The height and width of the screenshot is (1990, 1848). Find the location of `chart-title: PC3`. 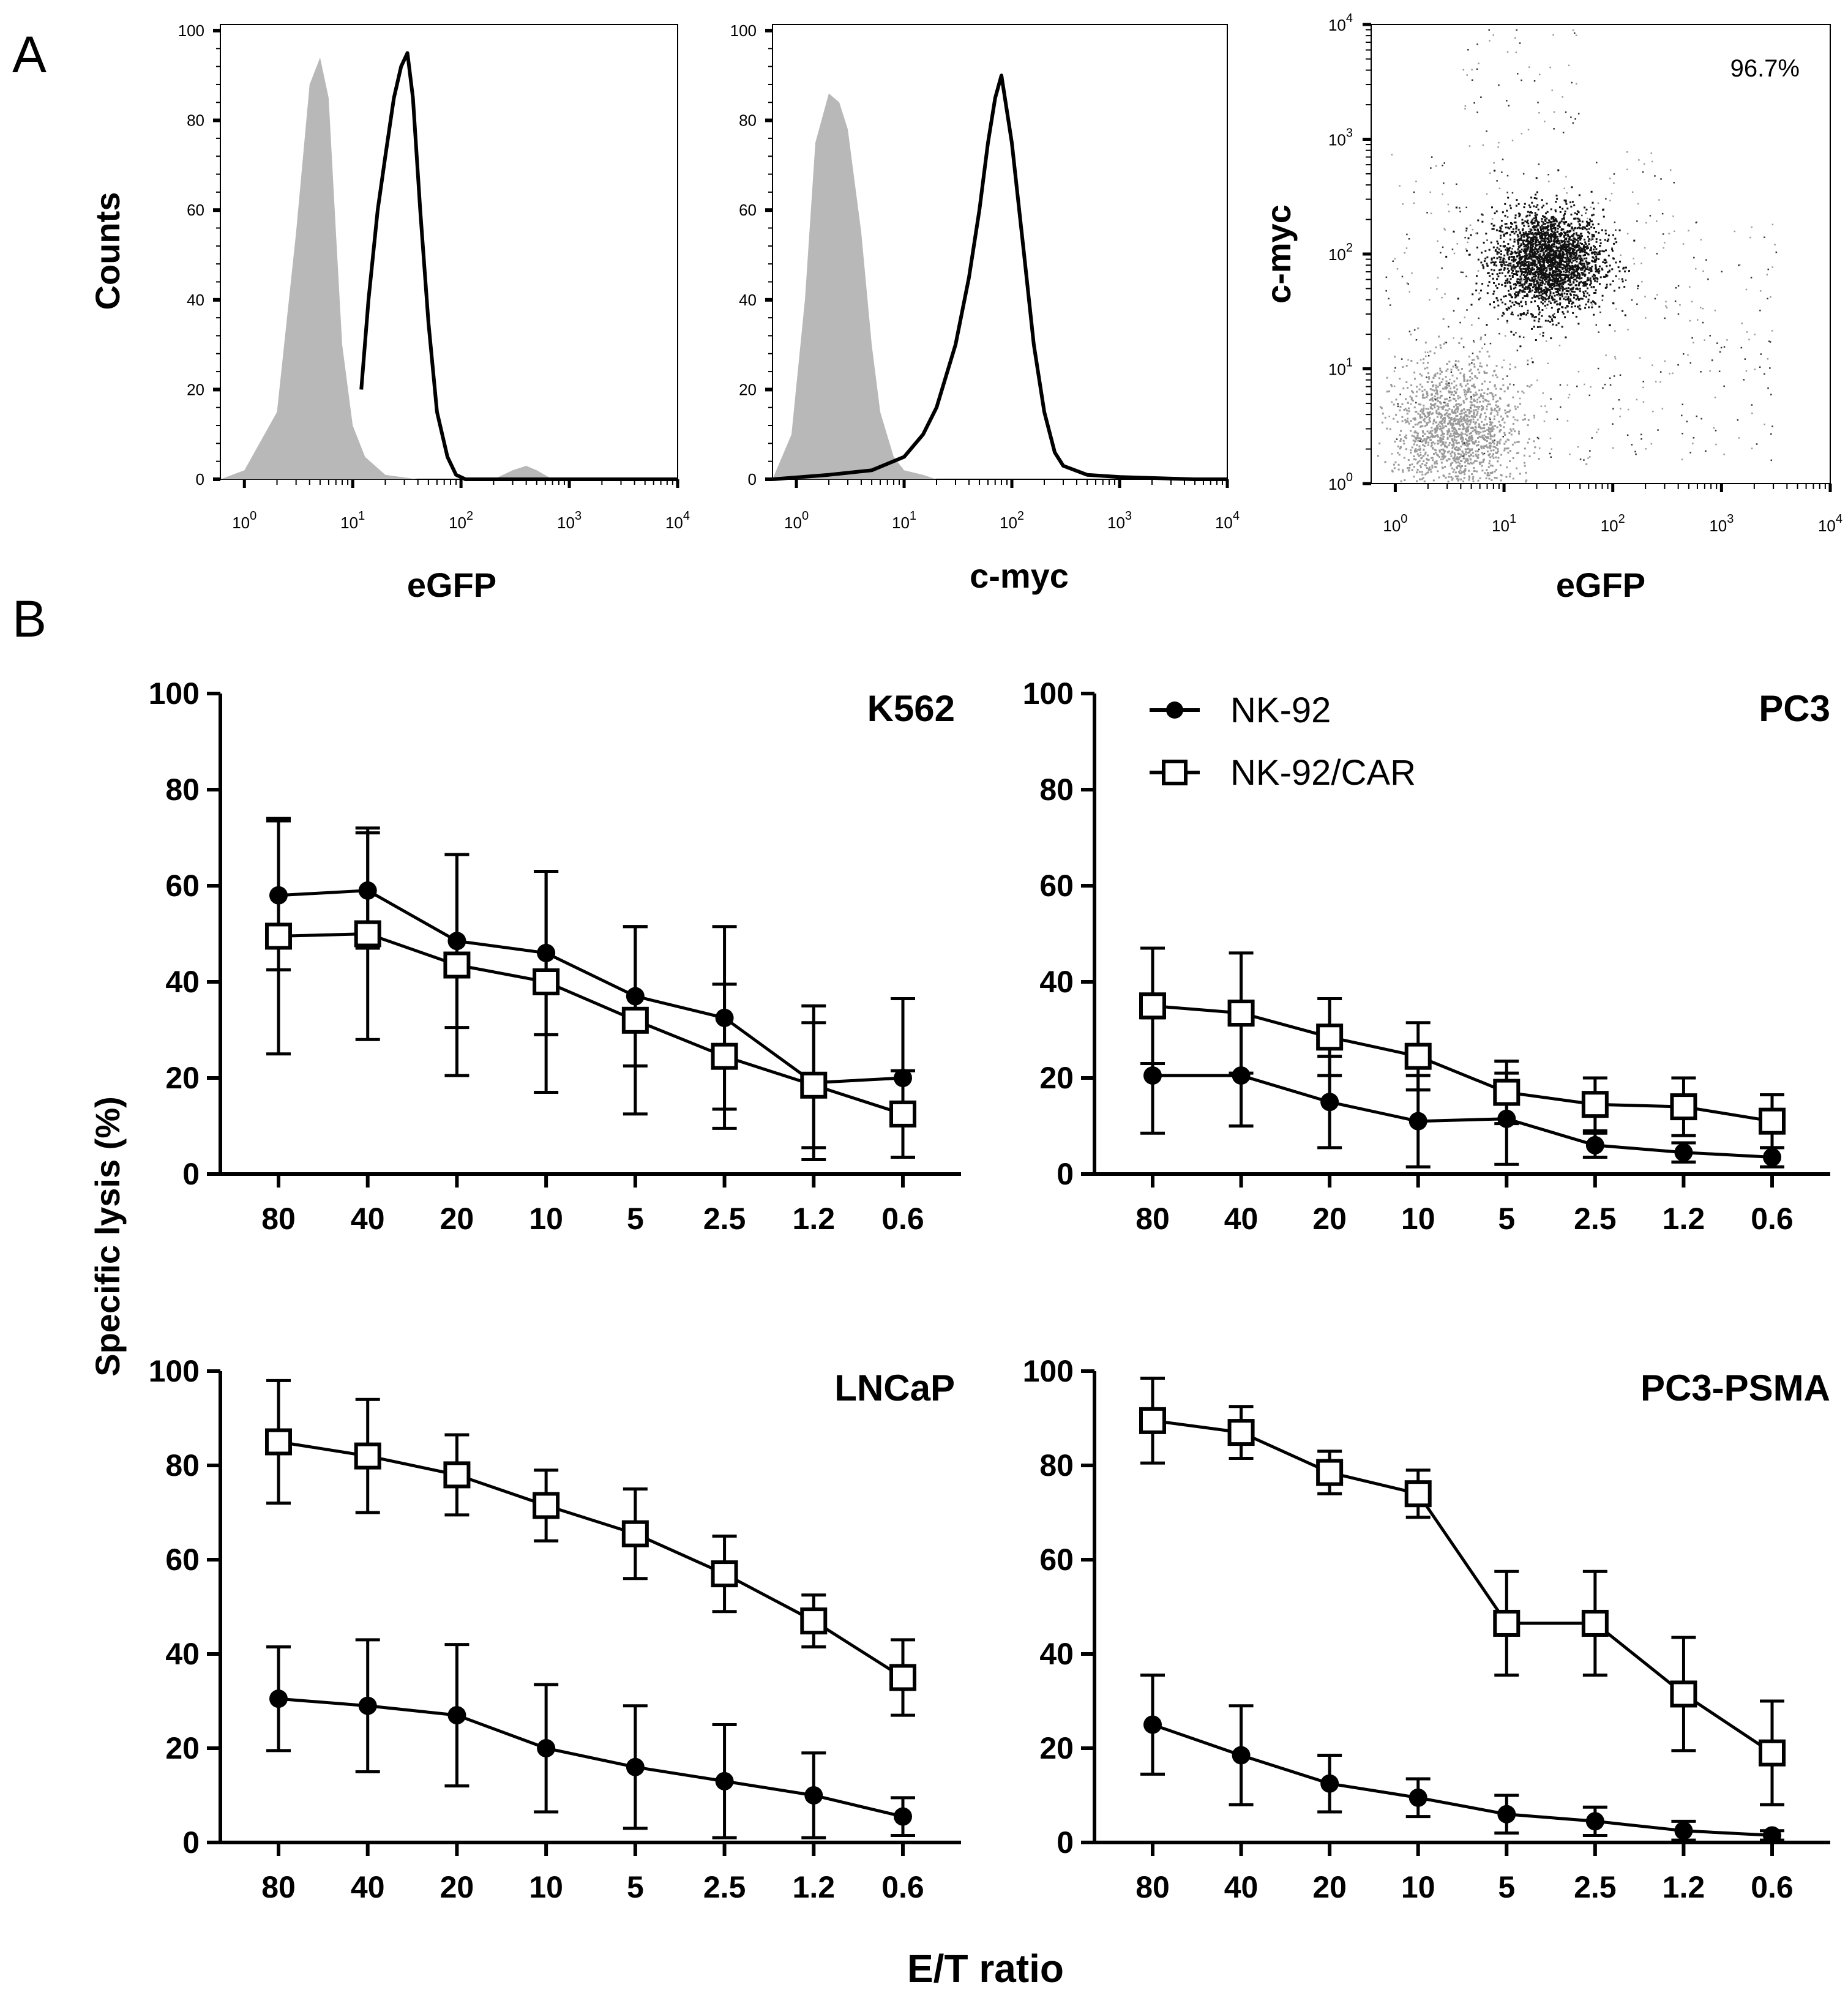

chart-title: PC3 is located at coordinates (1794, 708).